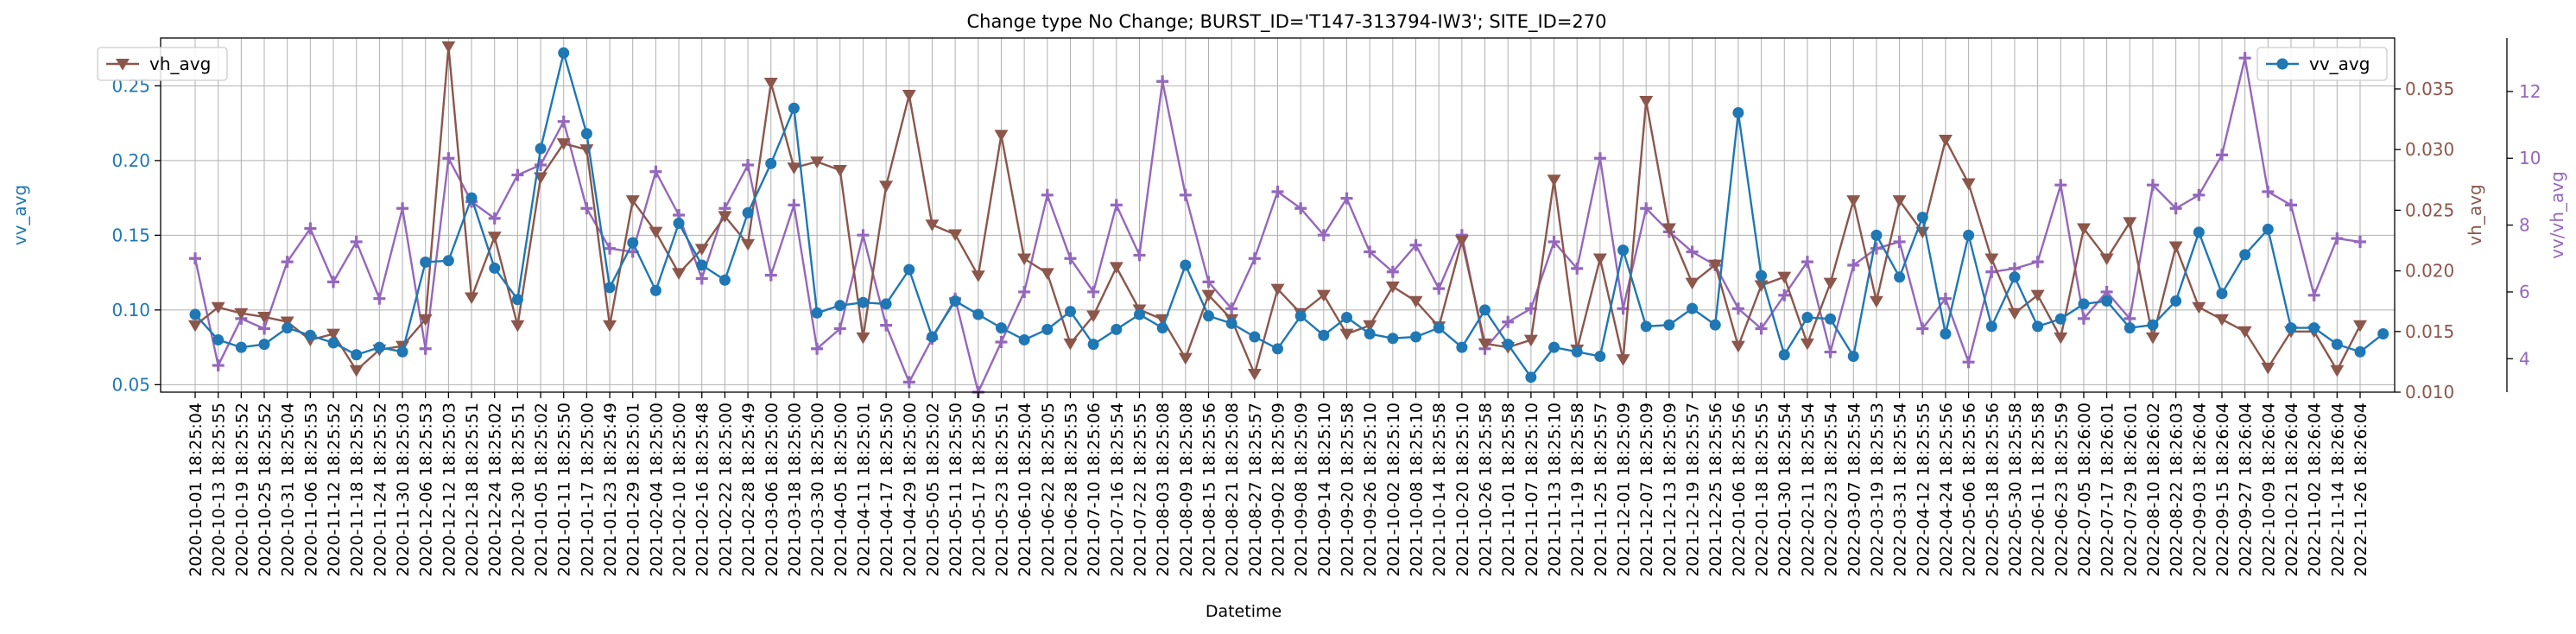 The width and height of the screenshot is (2576, 634). I want to click on x-tick-label: 2022-03-19 18:25:53, so click(1877, 490).